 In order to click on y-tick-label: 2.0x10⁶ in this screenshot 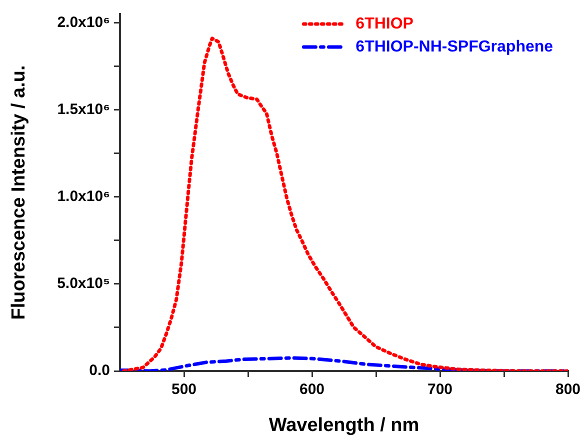, I will do `click(83, 22)`.